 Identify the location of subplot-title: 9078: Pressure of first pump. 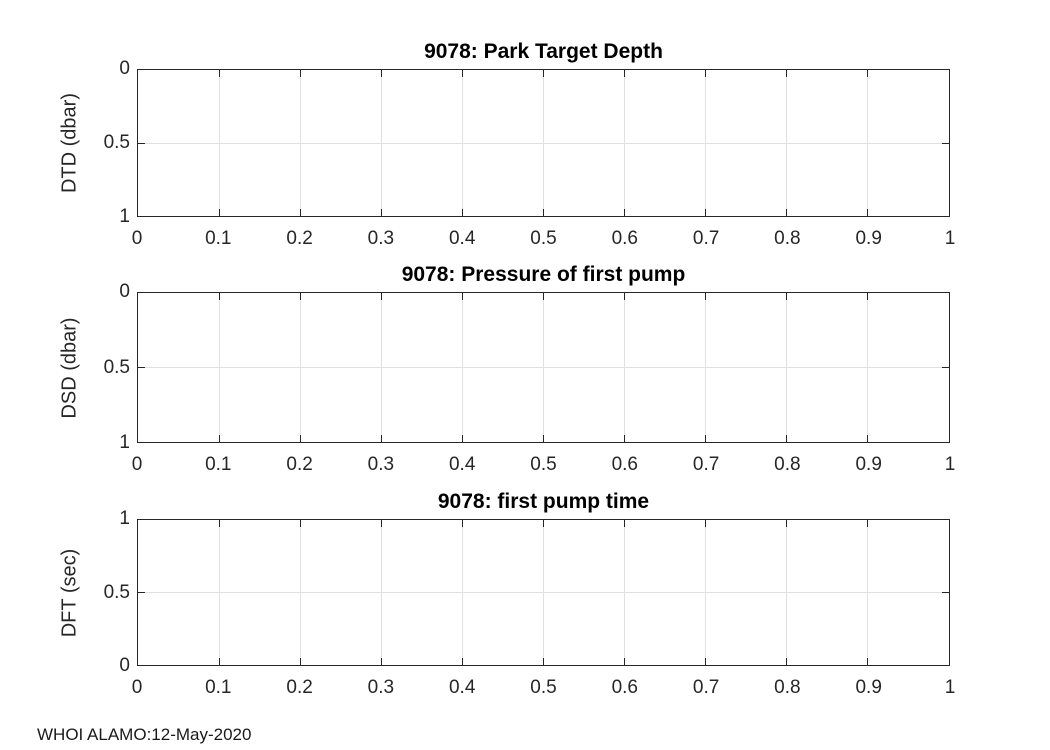
(543, 274).